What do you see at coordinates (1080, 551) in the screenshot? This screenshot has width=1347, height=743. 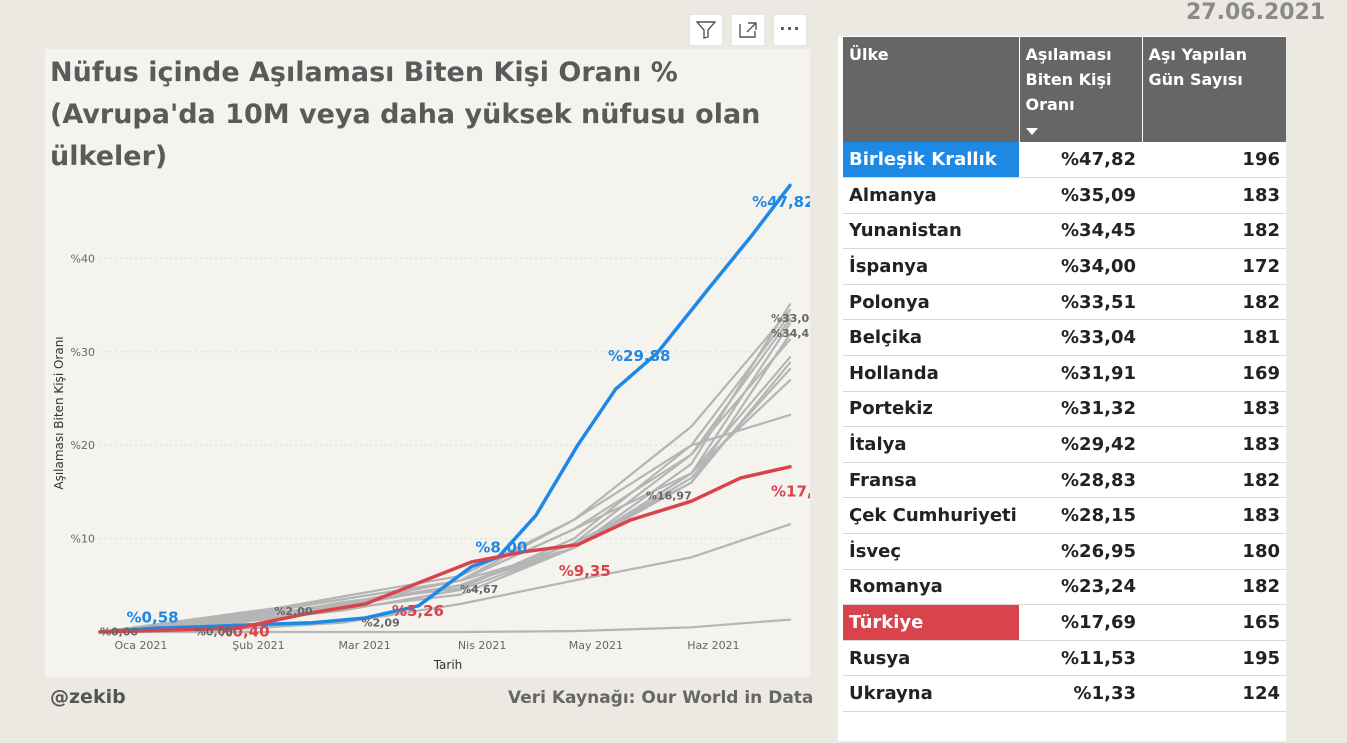 I see `rate-cell: %26,95` at bounding box center [1080, 551].